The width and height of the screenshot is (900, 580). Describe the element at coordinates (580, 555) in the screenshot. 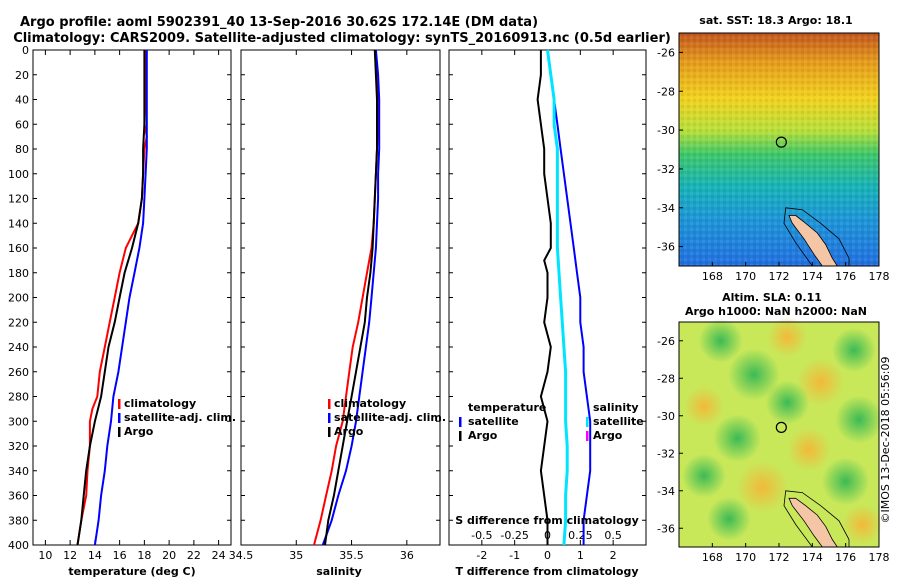

I see `difference-xtick-label: 1` at that location.